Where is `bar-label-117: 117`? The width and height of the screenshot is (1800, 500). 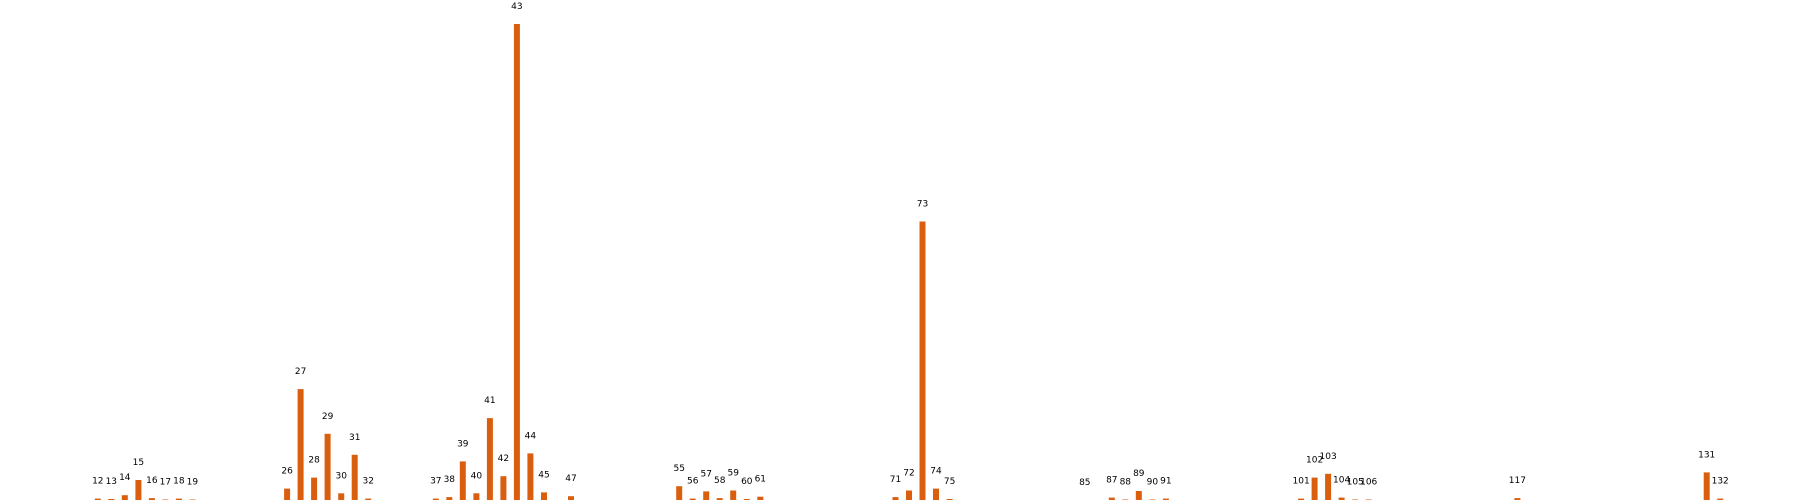
bar-label-117: 117 is located at coordinates (1517, 481).